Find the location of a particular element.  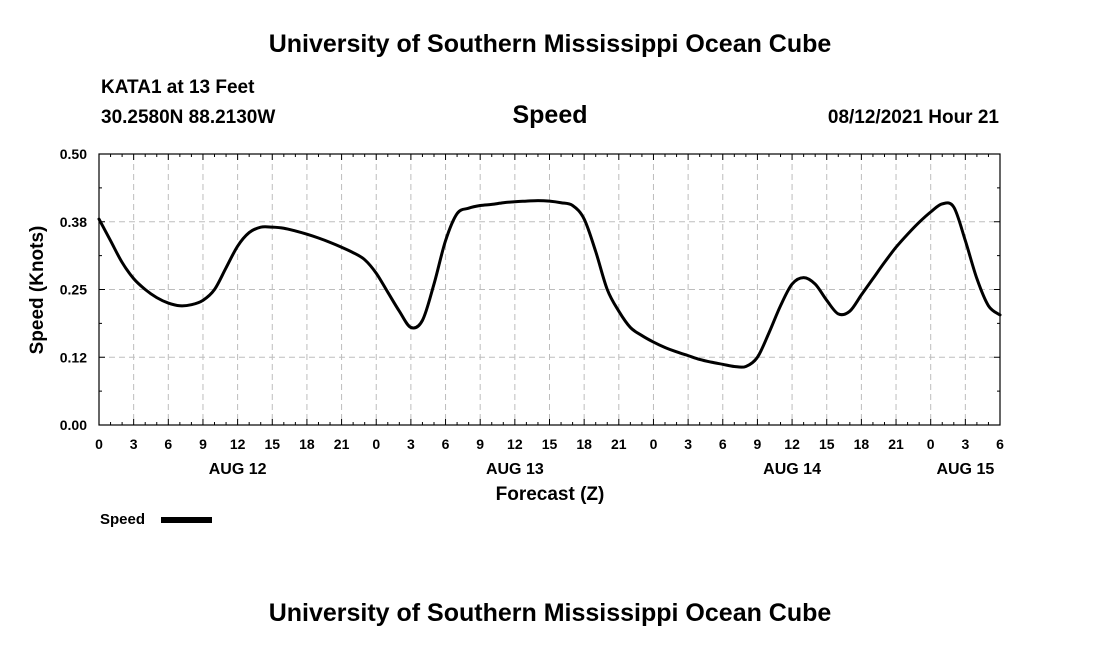

station-label: KATA1 at 13 Feet is located at coordinates (178, 87).